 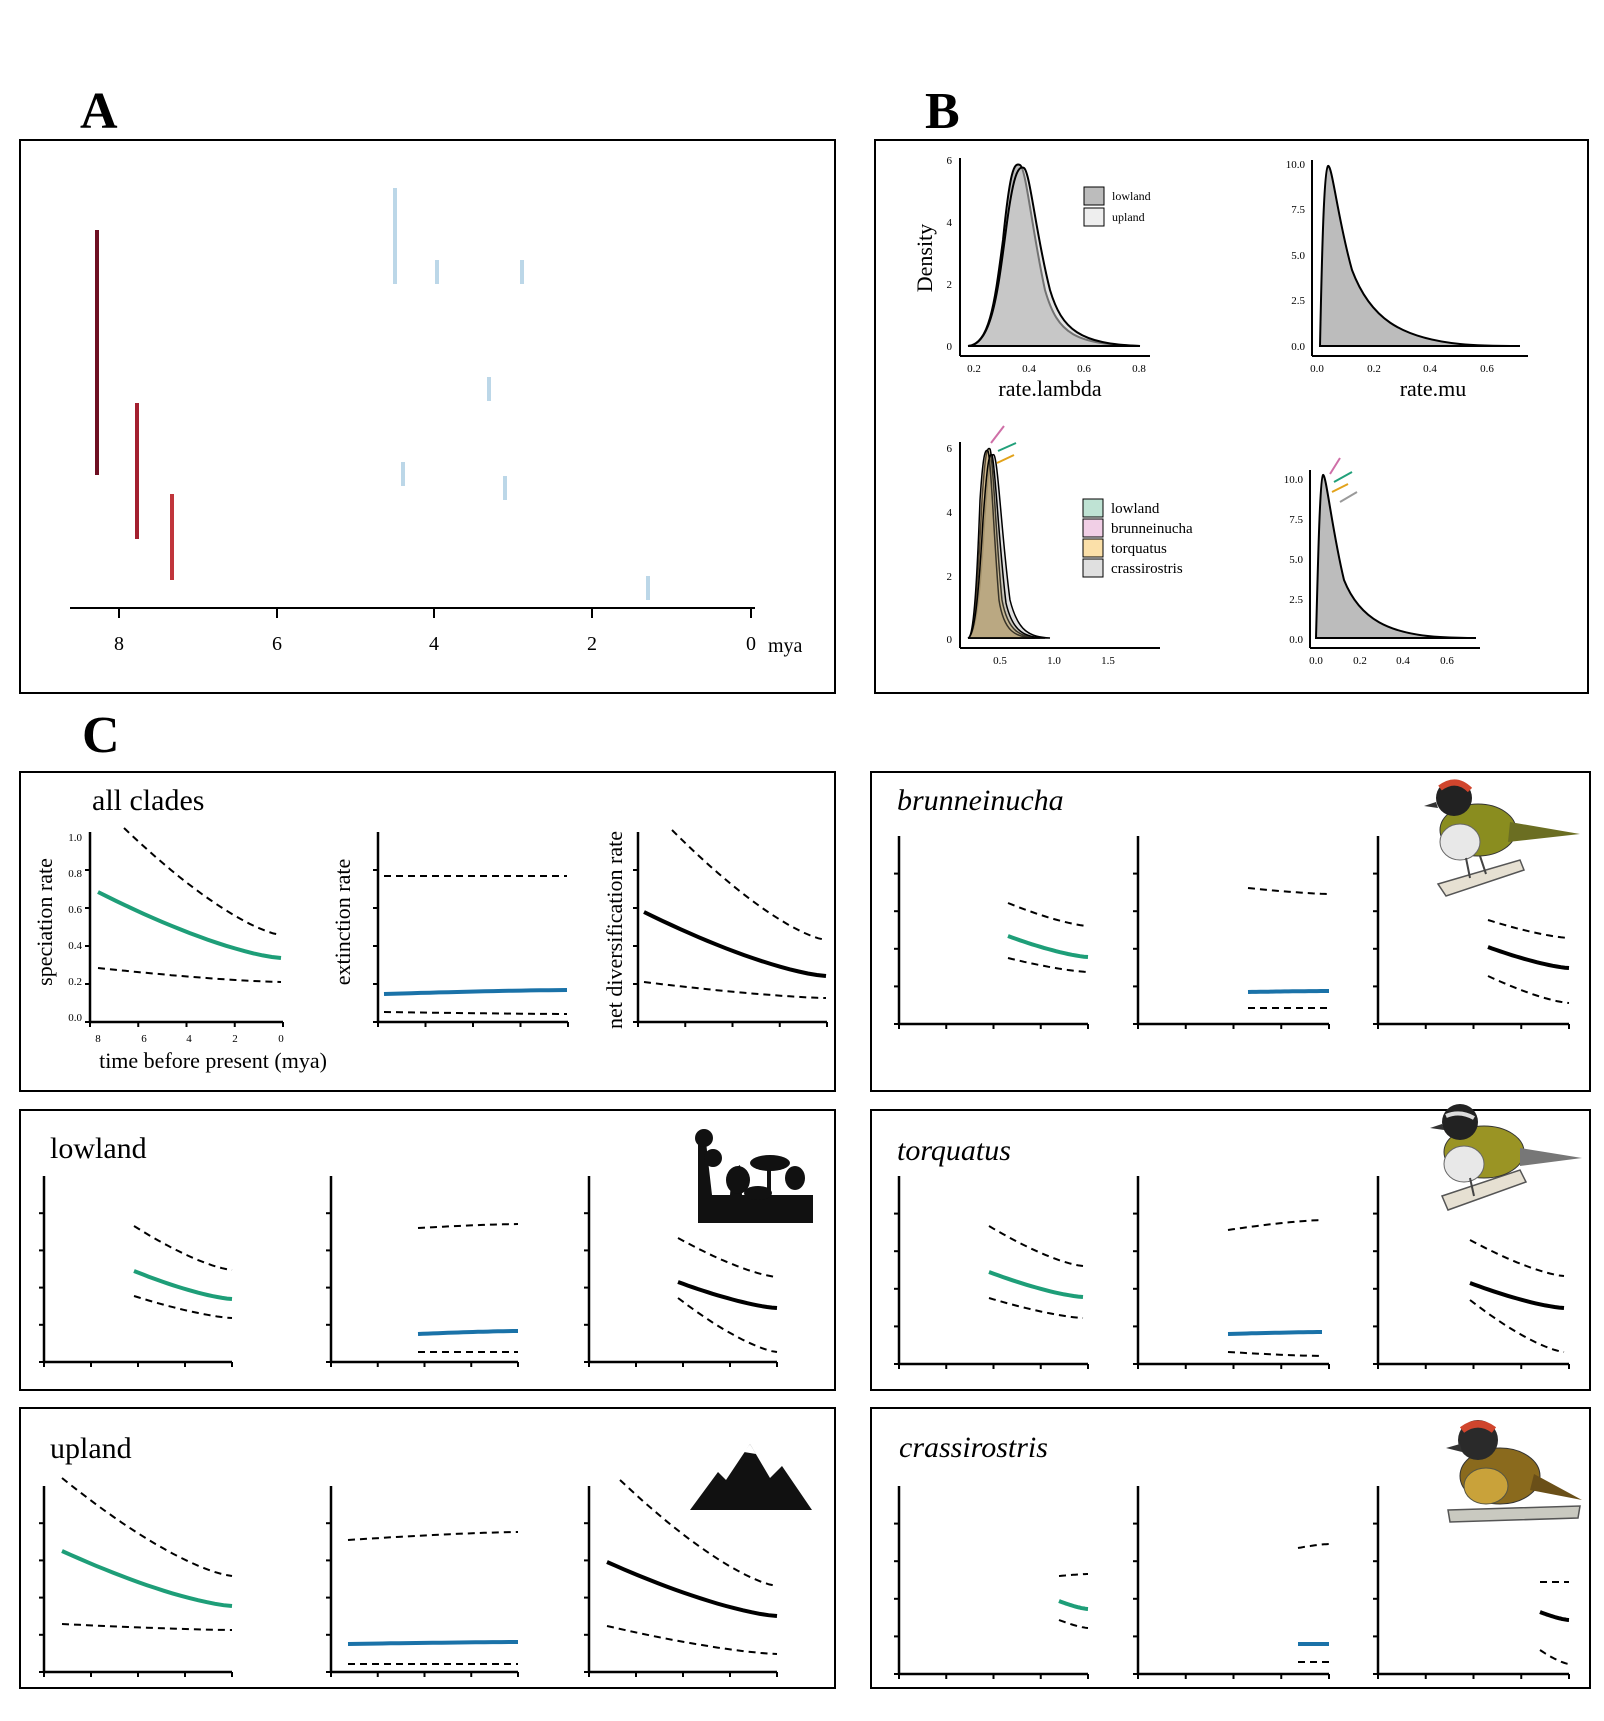 I want to click on panel-label-c: C, so click(x=101, y=735).